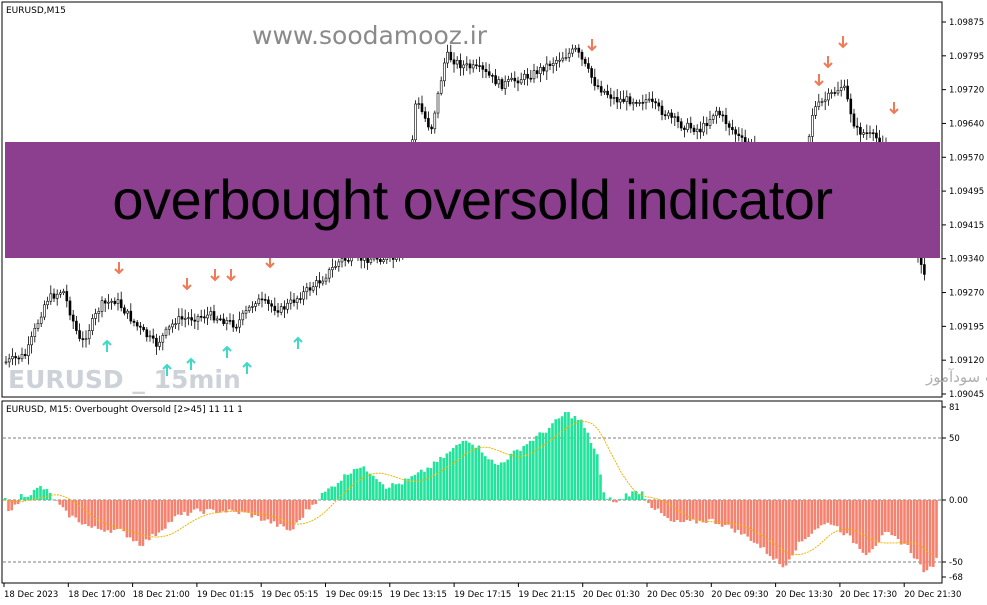 Image resolution: width=987 pixels, height=605 pixels. What do you see at coordinates (225, 595) in the screenshot?
I see `time-tick-label: 19 Dec 01:15` at bounding box center [225, 595].